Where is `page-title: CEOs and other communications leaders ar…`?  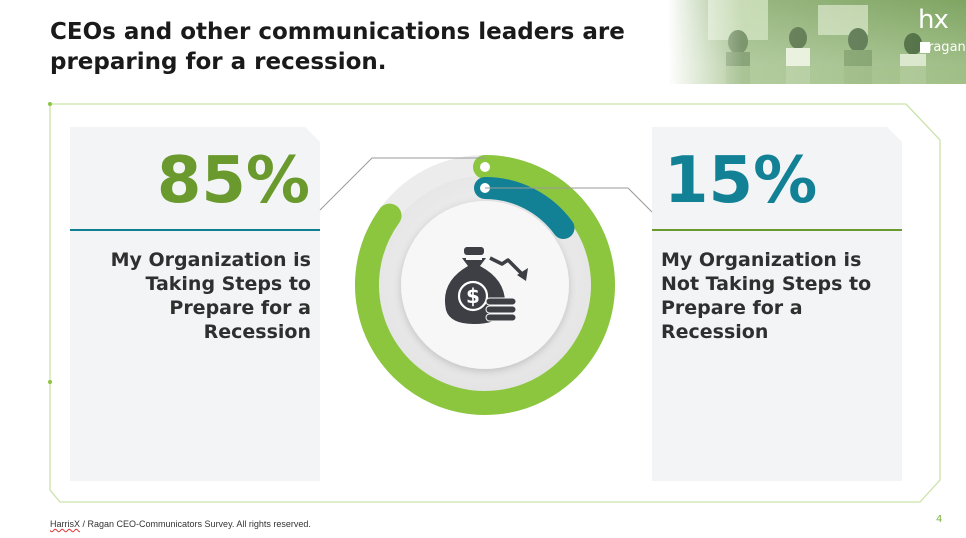 page-title: CEOs and other communications leaders ar… is located at coordinates (337, 47).